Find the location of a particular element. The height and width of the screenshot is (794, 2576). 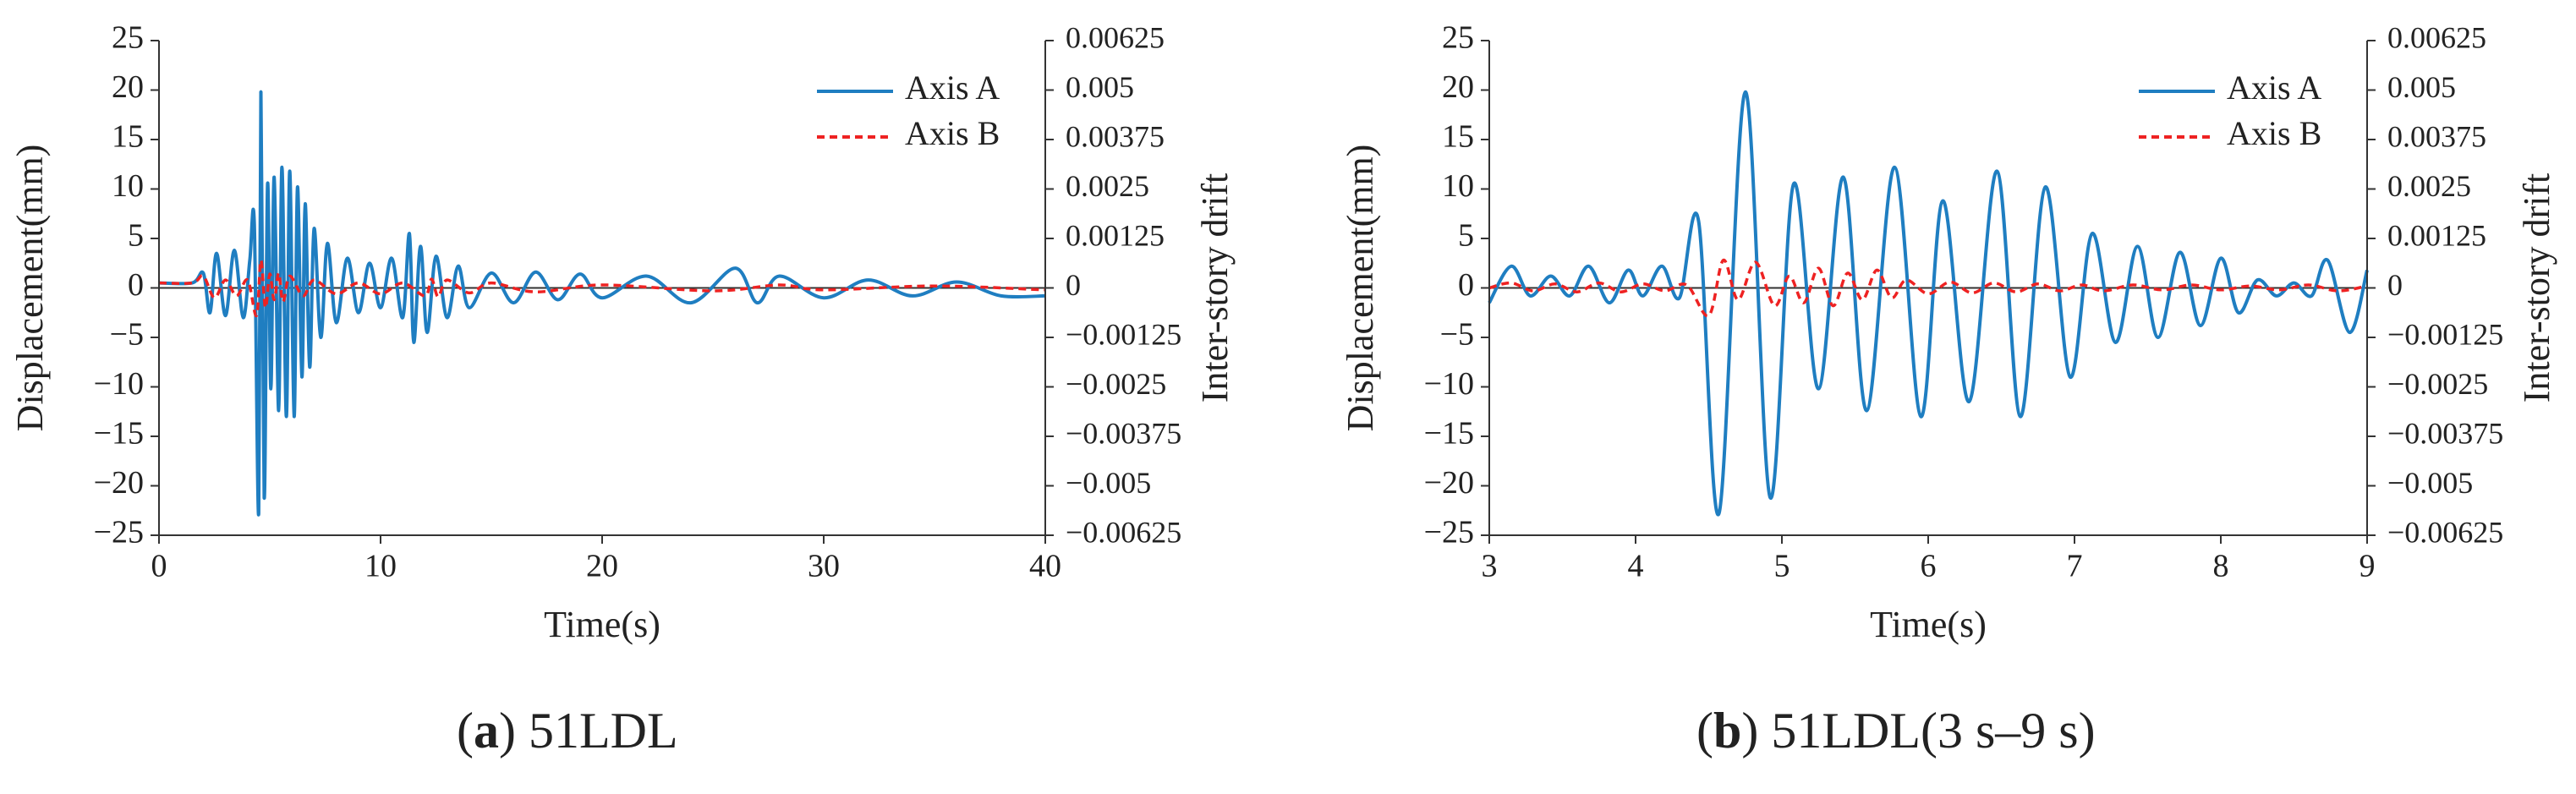

panel-b-y2-tick-label: 0.00625 is located at coordinates (2436, 37).